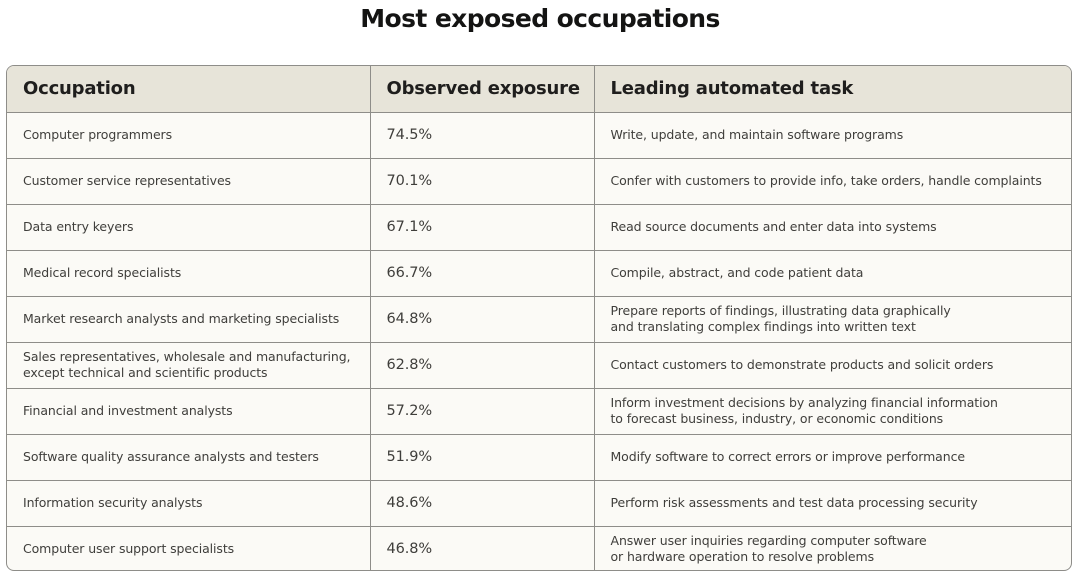 The image size is (1080, 579). I want to click on occupation-cell: Data entry keyers, so click(189, 227).